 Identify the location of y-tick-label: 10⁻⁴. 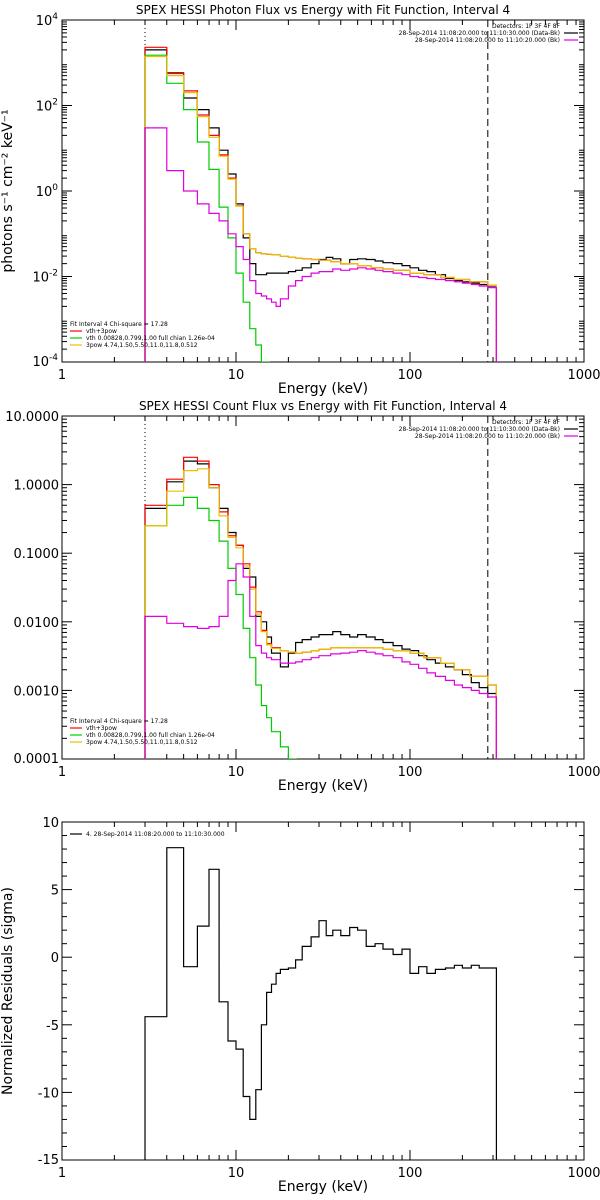
(45, 361).